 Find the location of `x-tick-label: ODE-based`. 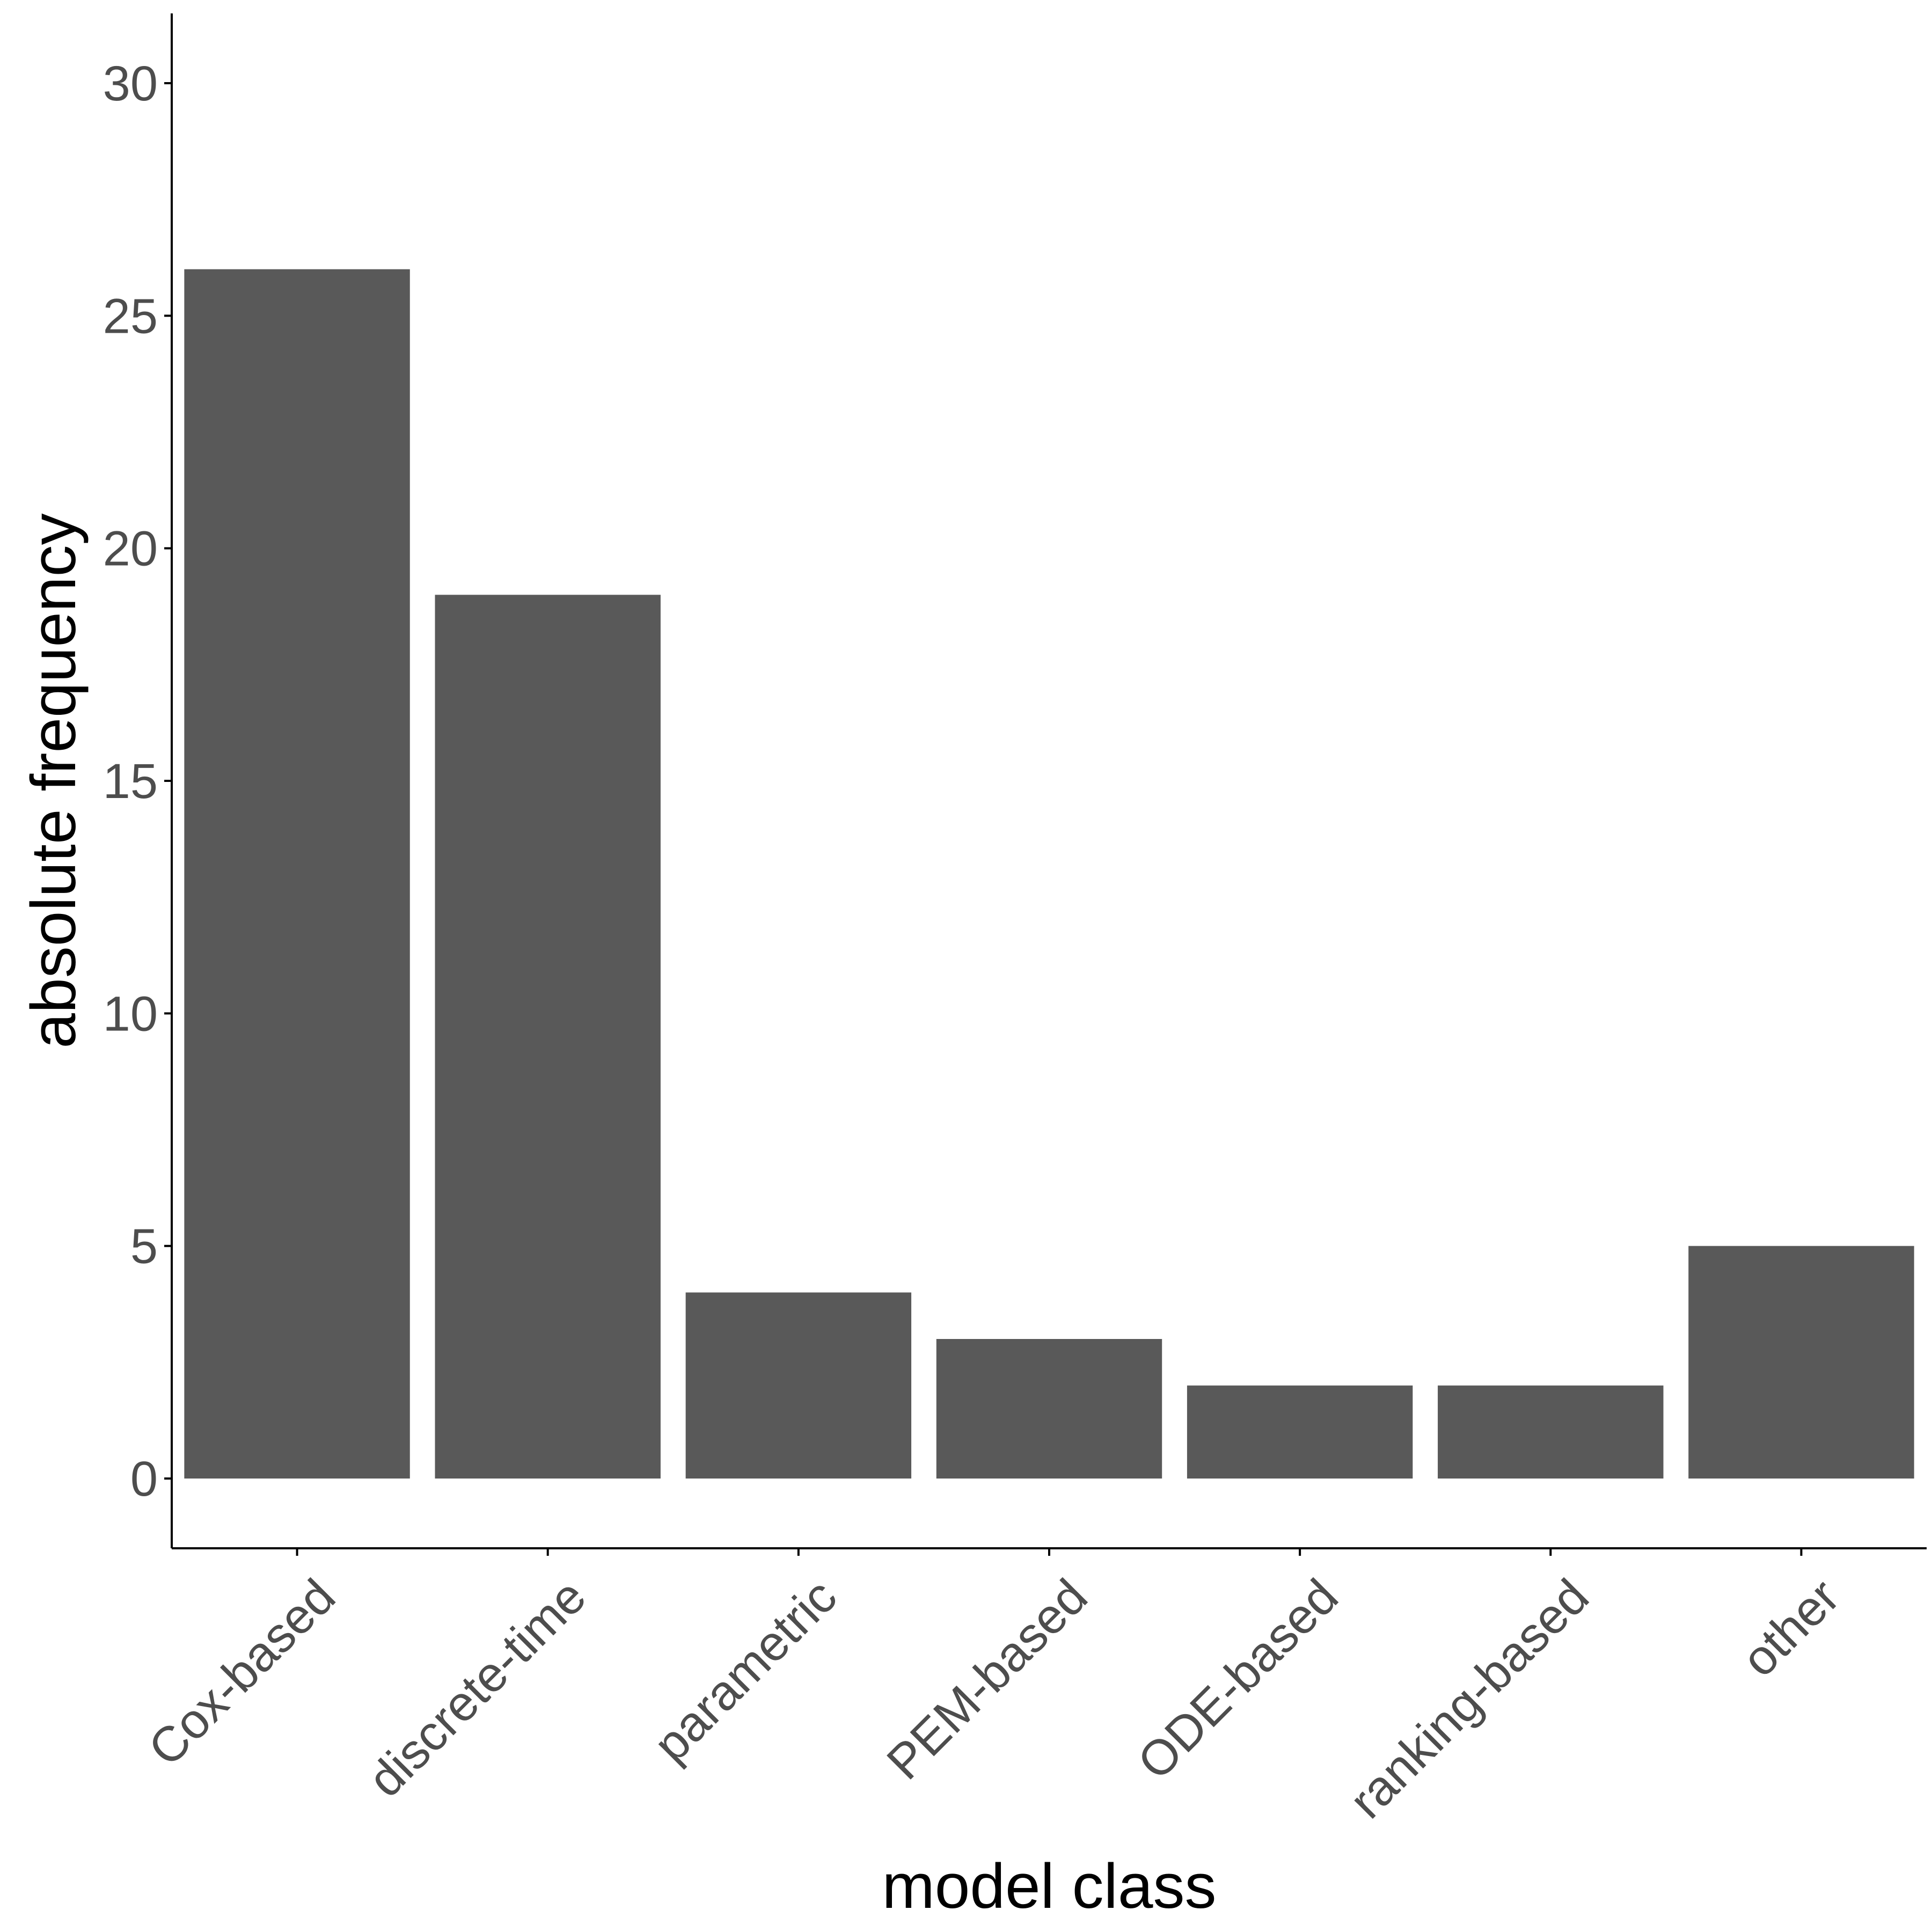

x-tick-label: ODE-based is located at coordinates (1238, 1679).